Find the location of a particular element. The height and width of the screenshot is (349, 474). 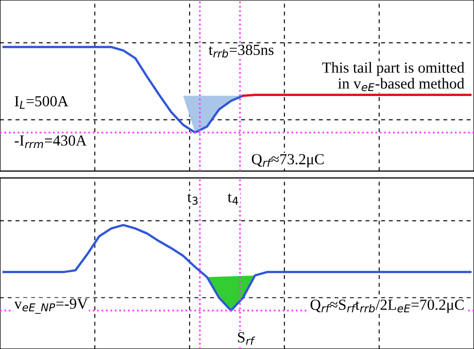

text: Q$_{rf}$≈73.2μC is located at coordinates (288, 161).